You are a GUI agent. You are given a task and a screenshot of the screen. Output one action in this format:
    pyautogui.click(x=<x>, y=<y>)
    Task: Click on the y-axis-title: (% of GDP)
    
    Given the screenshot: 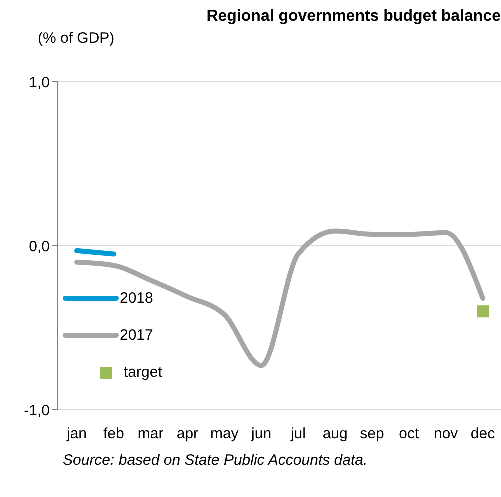 What is the action you would take?
    pyautogui.click(x=76, y=39)
    